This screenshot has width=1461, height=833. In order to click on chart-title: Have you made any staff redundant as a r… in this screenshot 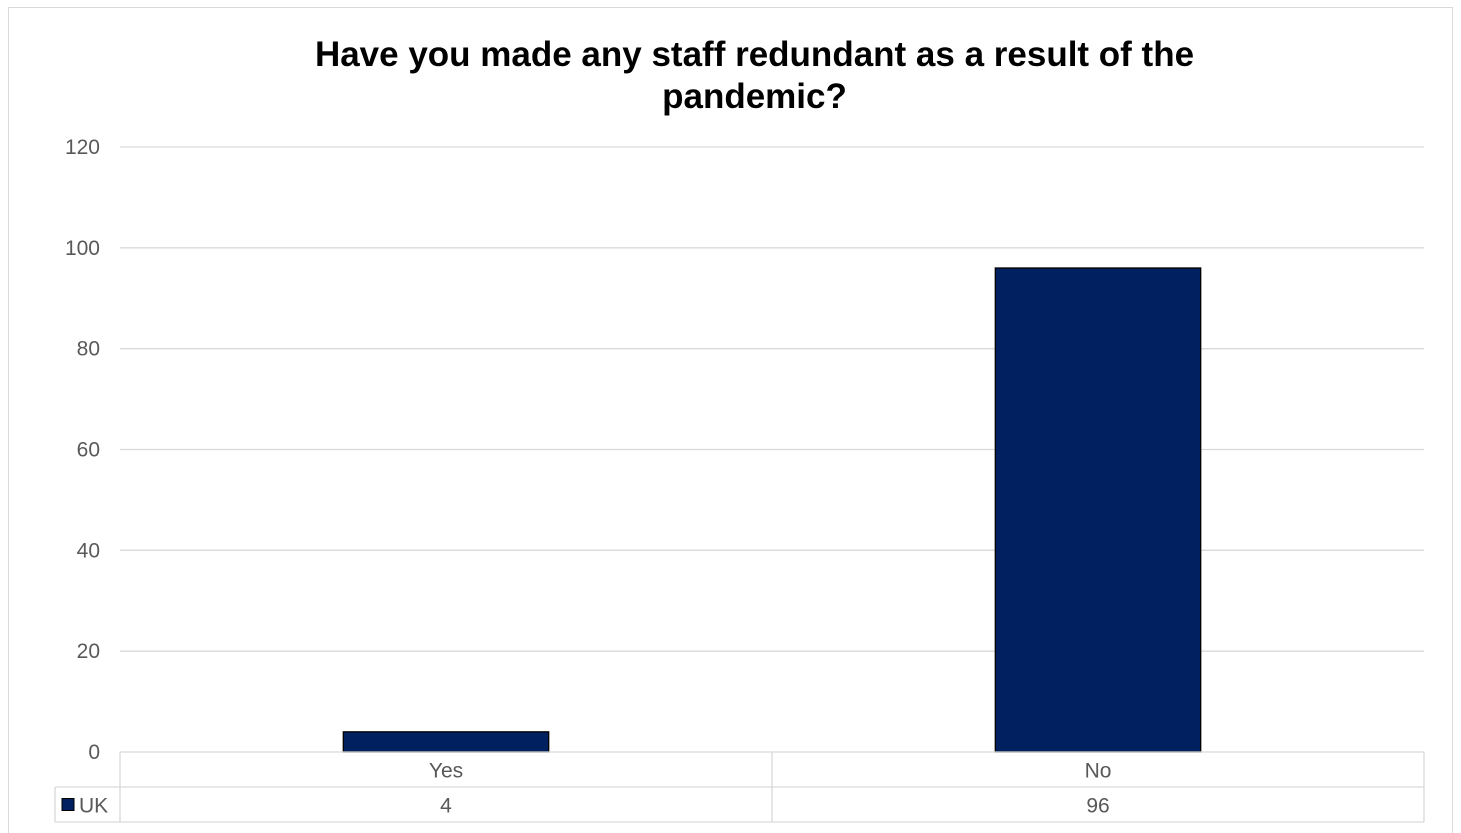, I will do `click(754, 75)`.